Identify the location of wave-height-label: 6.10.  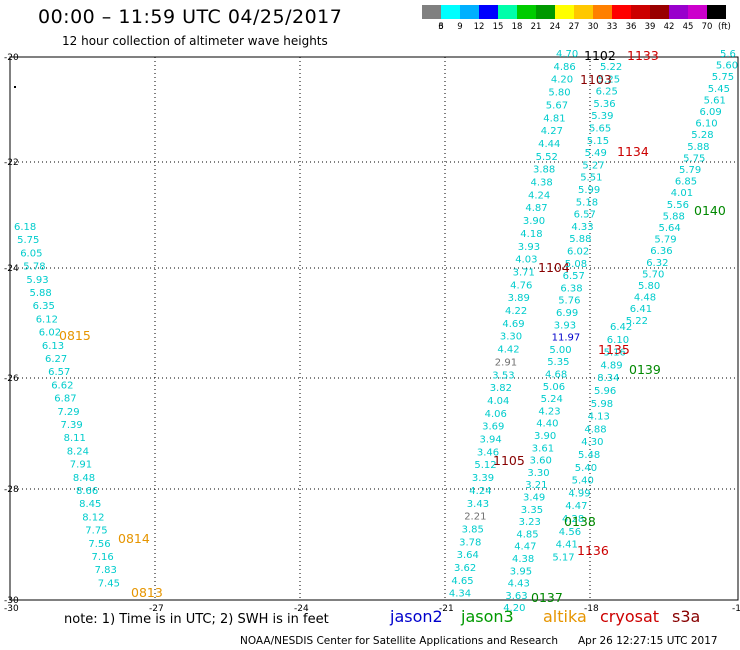
(706, 124).